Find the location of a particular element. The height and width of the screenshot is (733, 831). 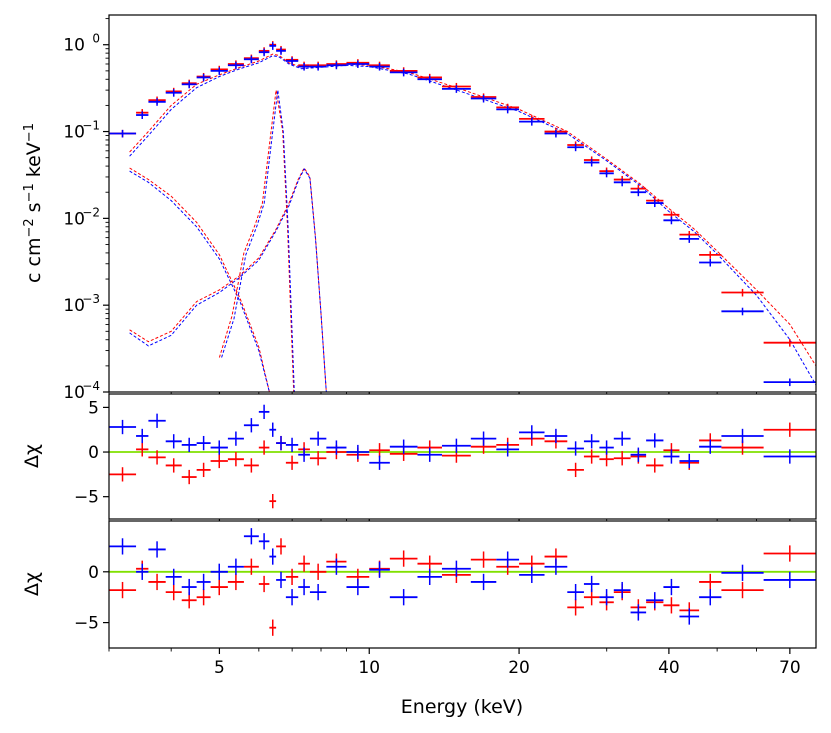

x-tick-label-0: 5 is located at coordinates (219, 668).